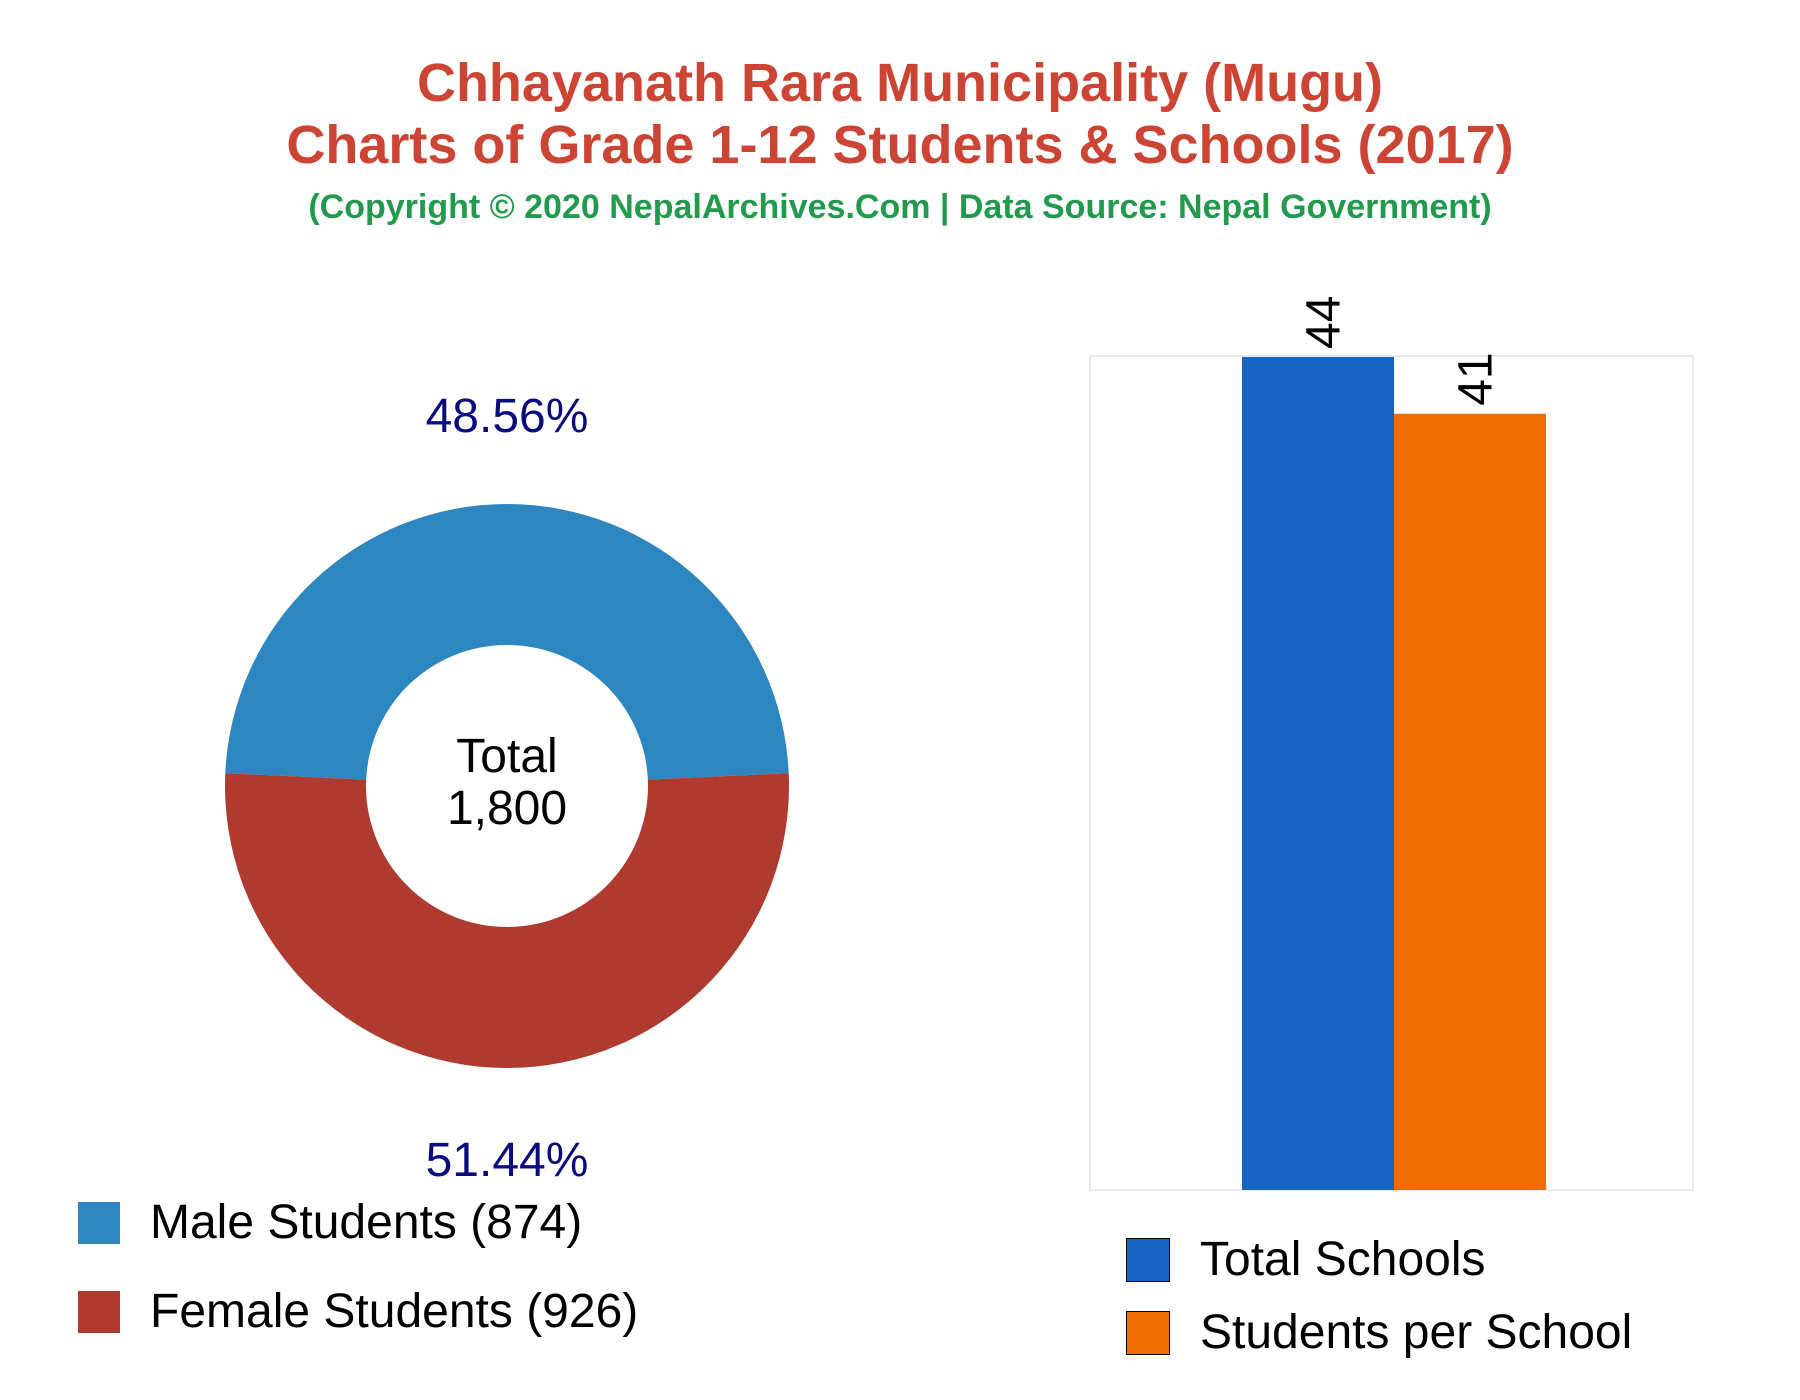 This screenshot has height=1400, width=1800. Describe the element at coordinates (507, 642) in the screenshot. I see `donut-slice-male` at that location.